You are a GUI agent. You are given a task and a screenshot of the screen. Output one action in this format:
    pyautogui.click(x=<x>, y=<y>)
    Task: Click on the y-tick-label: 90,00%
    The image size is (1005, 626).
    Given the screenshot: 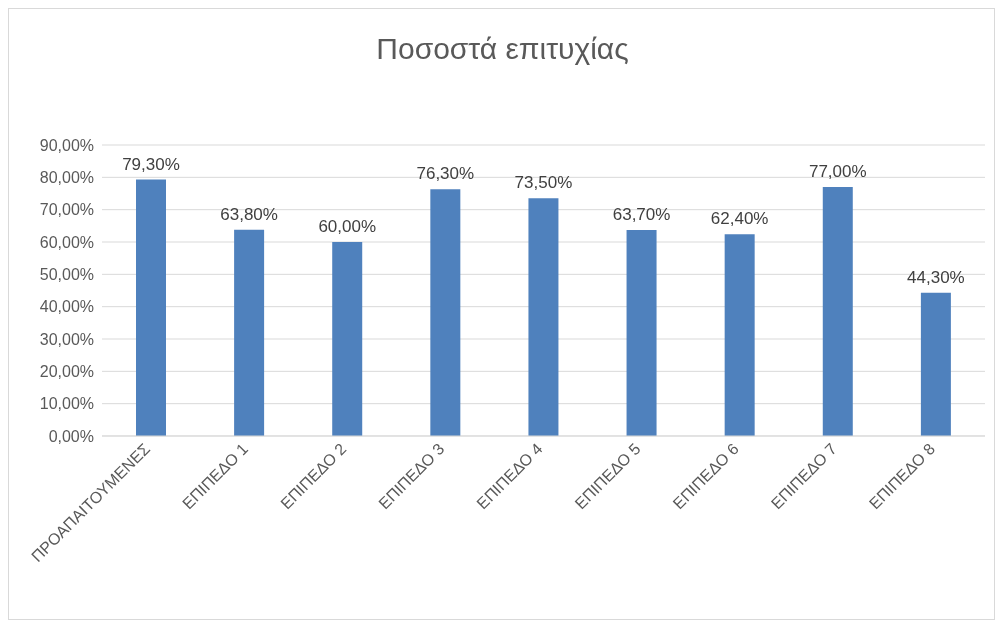 What is the action you would take?
    pyautogui.click(x=66, y=145)
    